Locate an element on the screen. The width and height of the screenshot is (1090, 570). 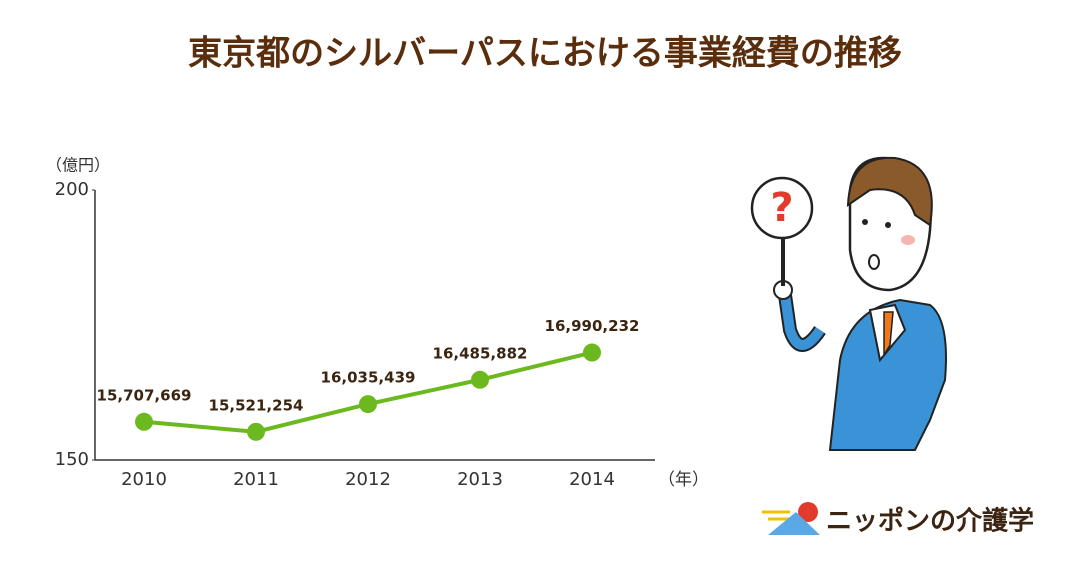
data-label: 15,521,254 is located at coordinates (256, 405).